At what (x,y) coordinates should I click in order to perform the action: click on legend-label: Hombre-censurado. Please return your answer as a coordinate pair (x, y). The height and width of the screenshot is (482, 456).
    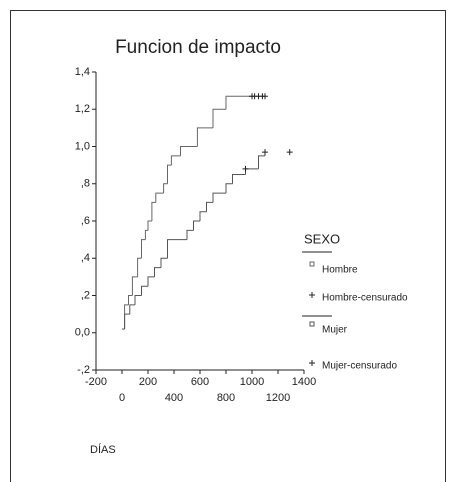
    Looking at the image, I should click on (365, 298).